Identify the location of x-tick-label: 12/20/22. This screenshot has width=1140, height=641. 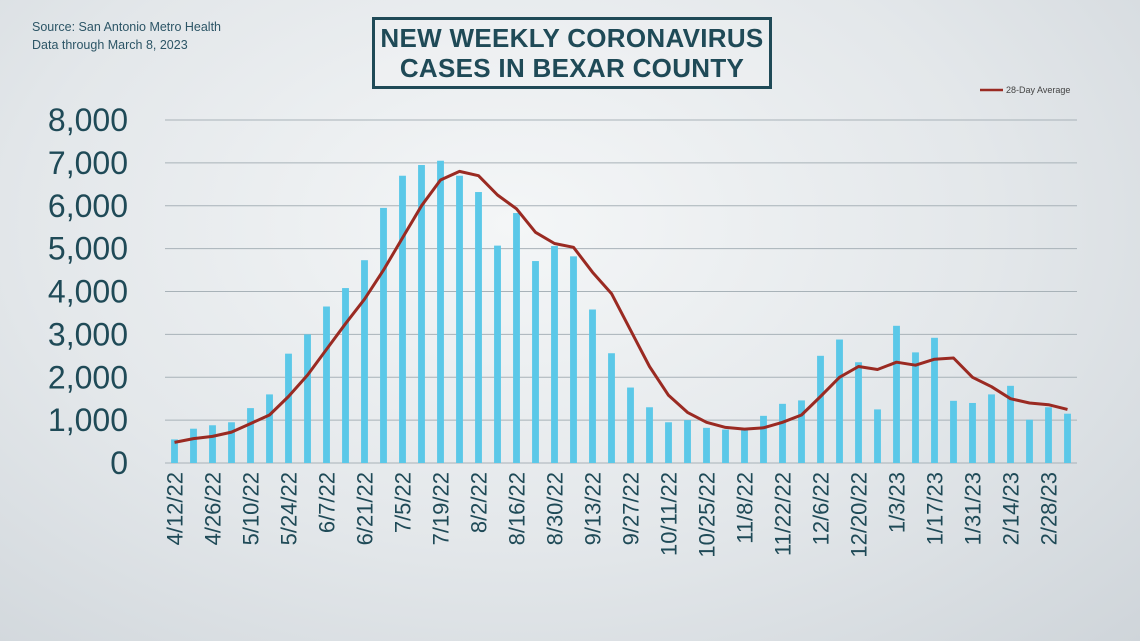
(859, 515).